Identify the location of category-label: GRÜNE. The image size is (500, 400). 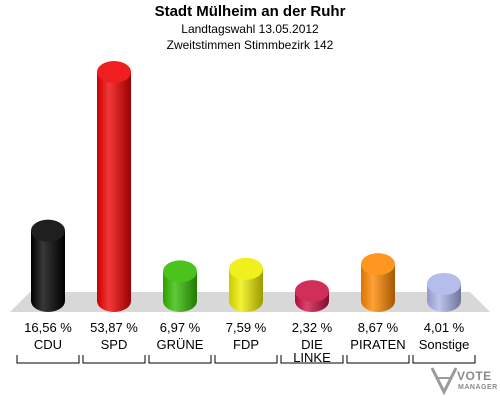
(180, 344).